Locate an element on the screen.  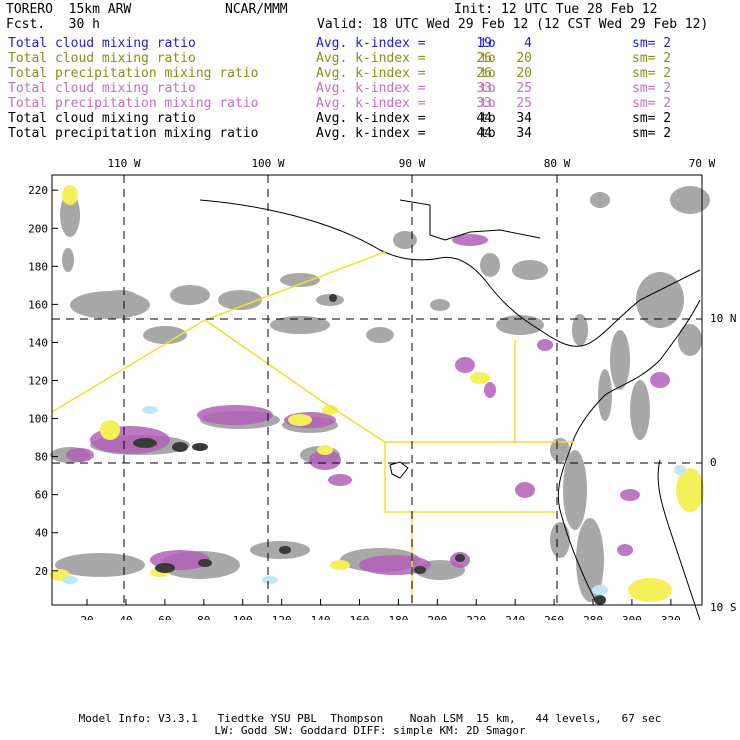
y-tick-label: 20 is located at coordinates (41, 571).